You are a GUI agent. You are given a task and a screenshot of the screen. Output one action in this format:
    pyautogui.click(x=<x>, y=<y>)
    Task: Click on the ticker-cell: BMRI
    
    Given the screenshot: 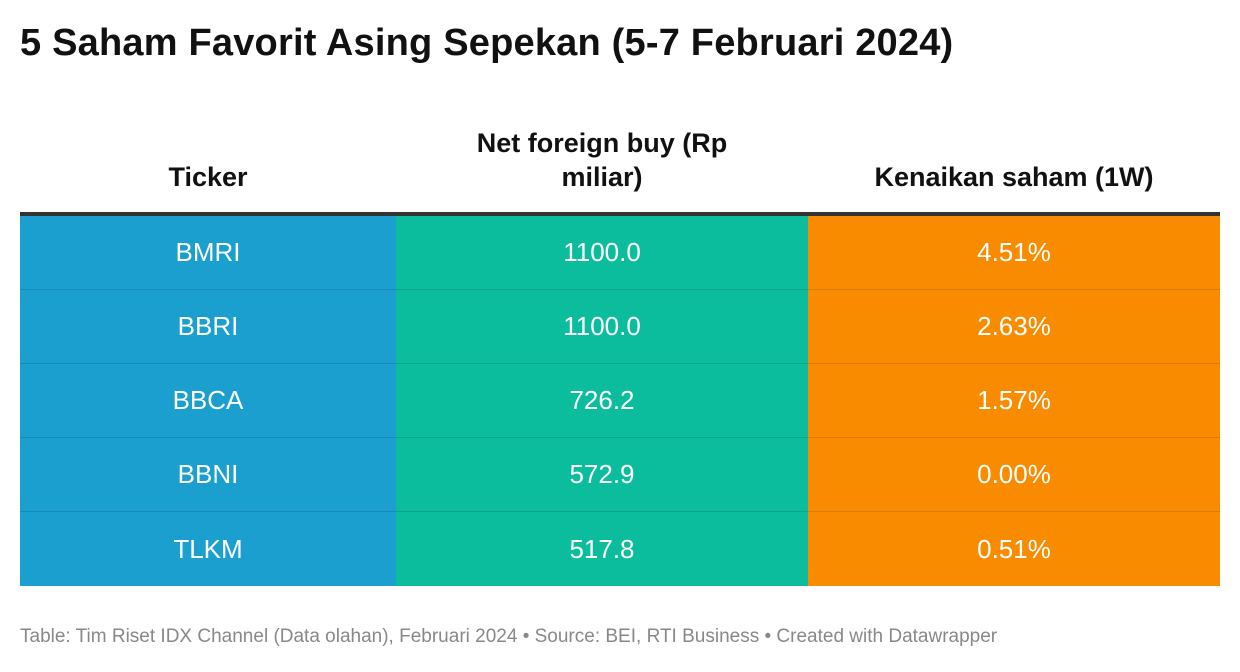 What is the action you would take?
    pyautogui.click(x=208, y=253)
    